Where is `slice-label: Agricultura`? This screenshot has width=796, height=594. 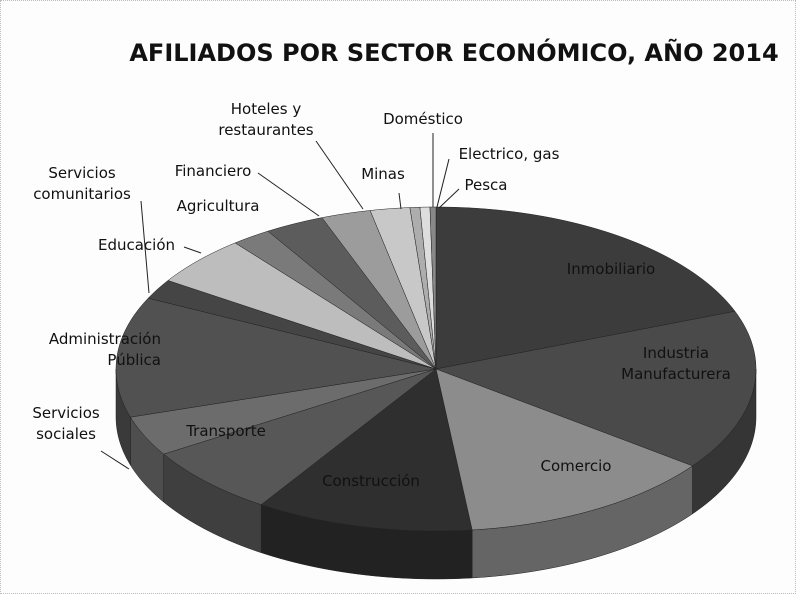
slice-label: Agricultura is located at coordinates (218, 206).